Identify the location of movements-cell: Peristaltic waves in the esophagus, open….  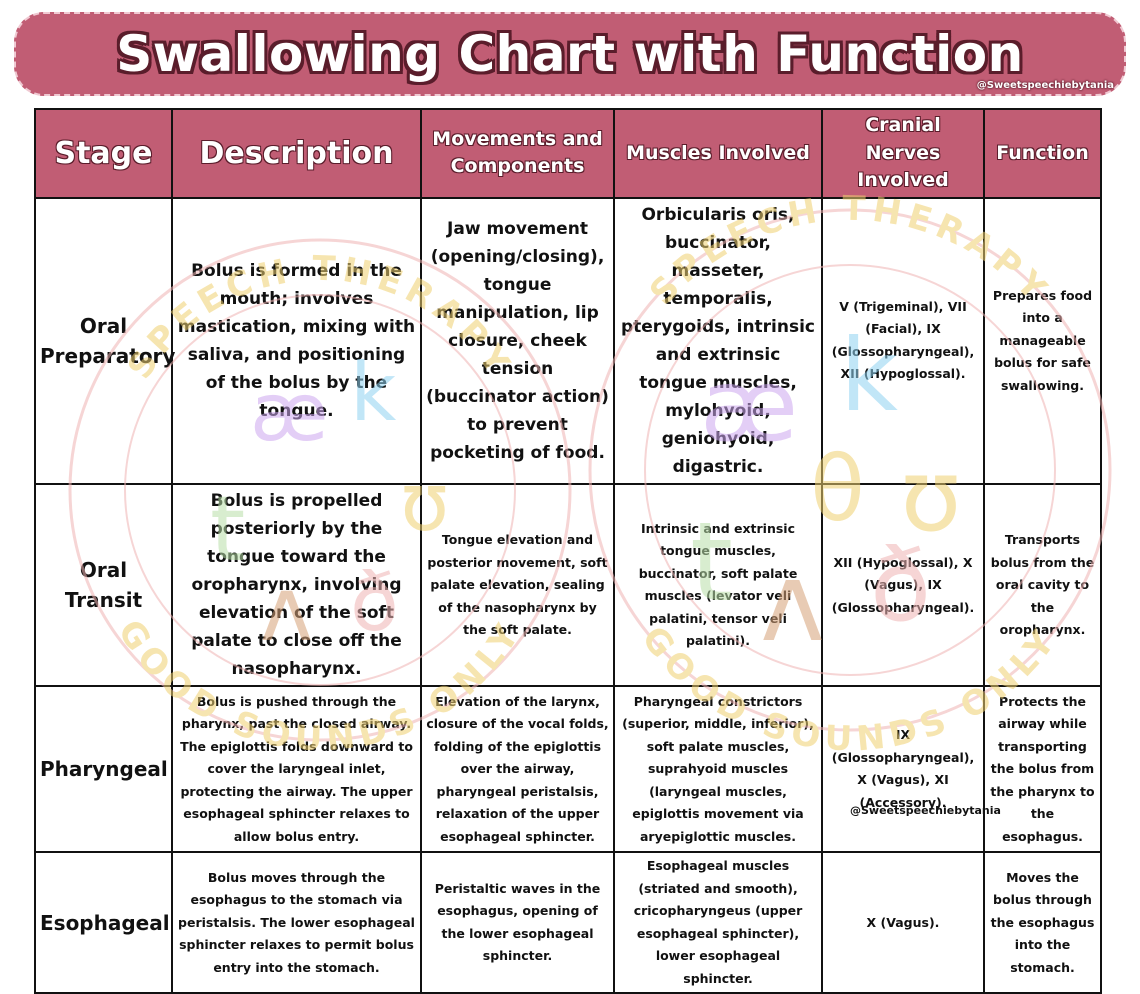
(517, 922).